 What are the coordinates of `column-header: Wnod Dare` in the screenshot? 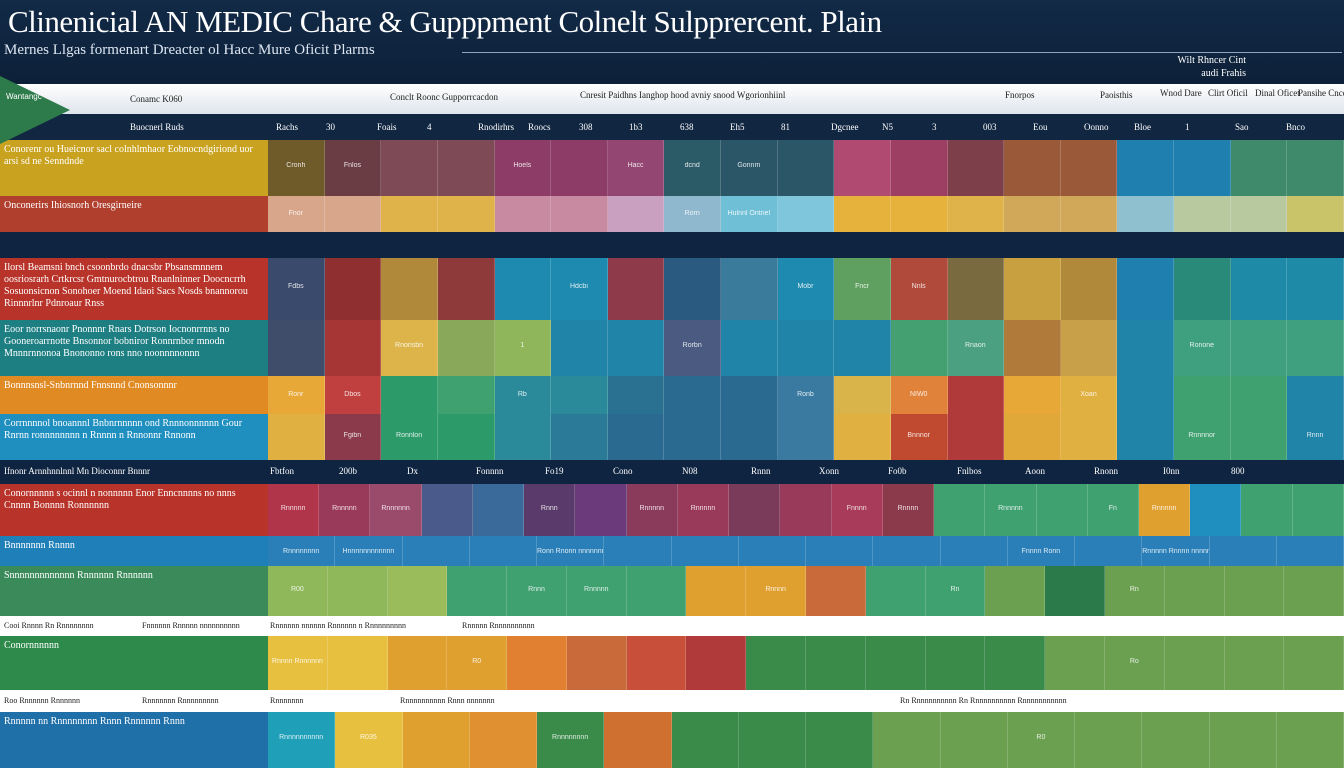 It's located at (1181, 93).